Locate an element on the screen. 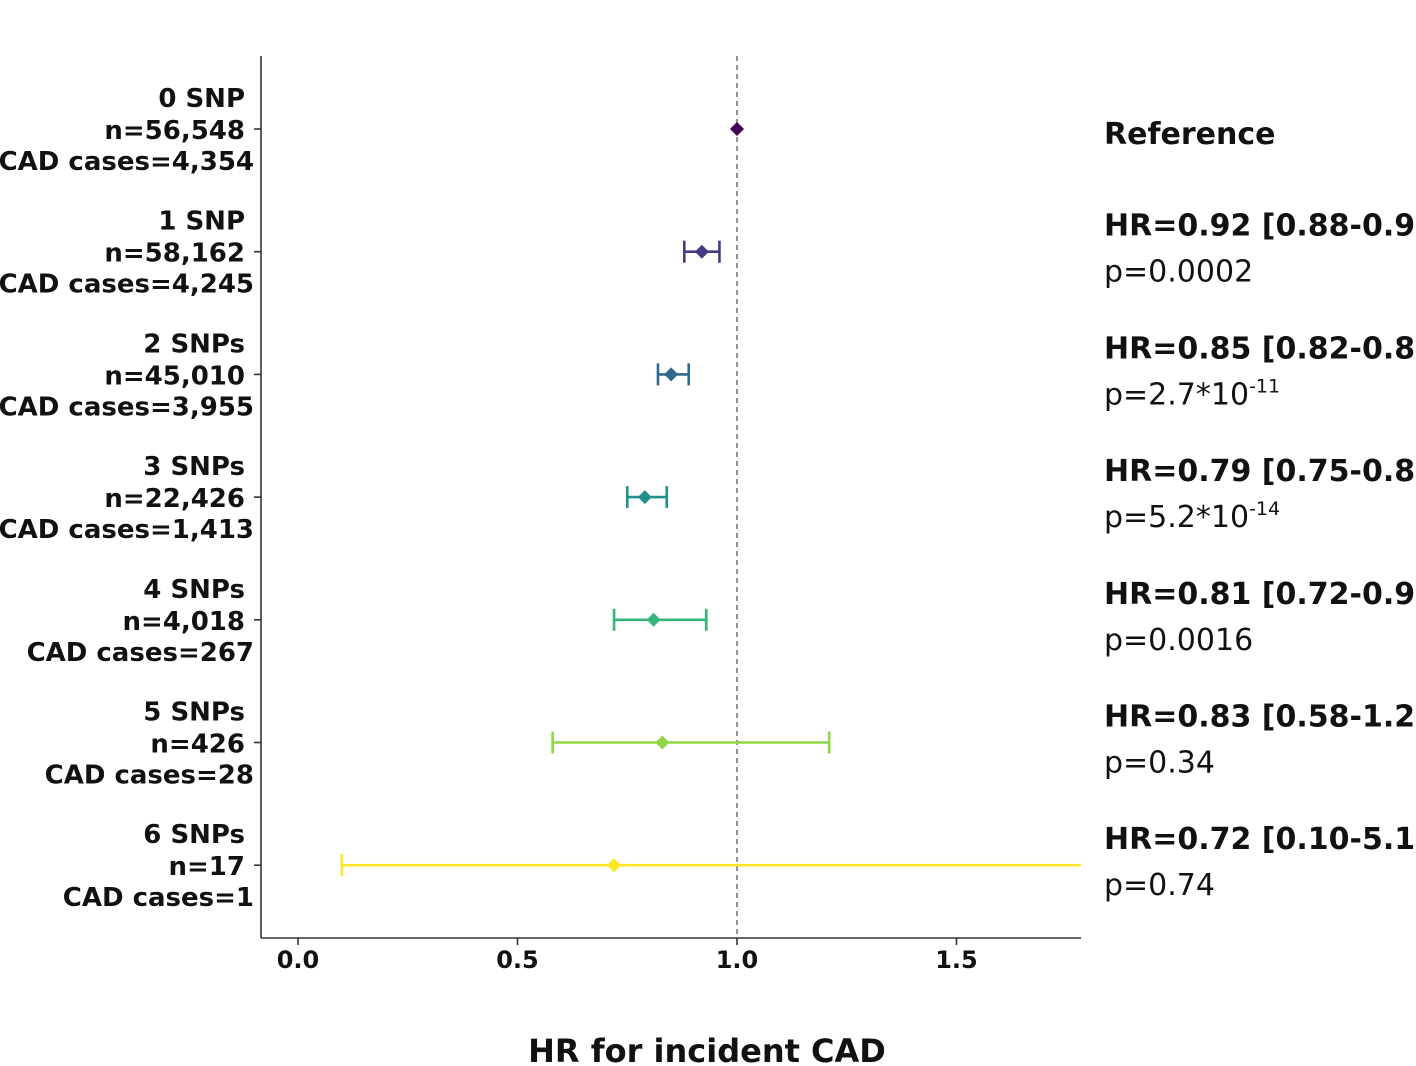 The width and height of the screenshot is (1416, 1066). annotation-hr: HR=0.72 [0.10-5.12] is located at coordinates (1260, 839).